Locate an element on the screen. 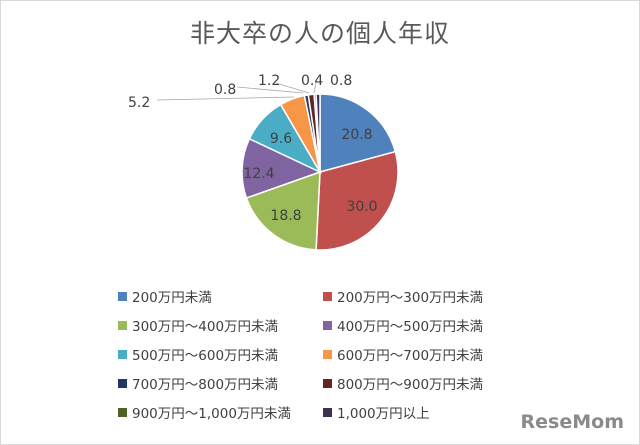  legend-item: 800万円～900万円未満 is located at coordinates (403, 383).